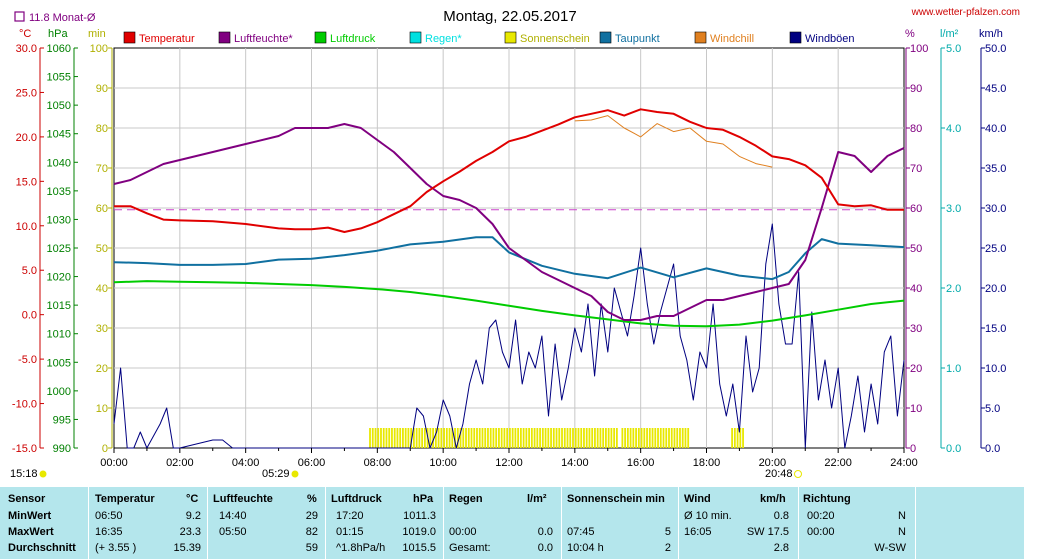 The width and height of the screenshot is (1058, 559). I want to click on table-cell-wind-val: 0.8, so click(781, 516).